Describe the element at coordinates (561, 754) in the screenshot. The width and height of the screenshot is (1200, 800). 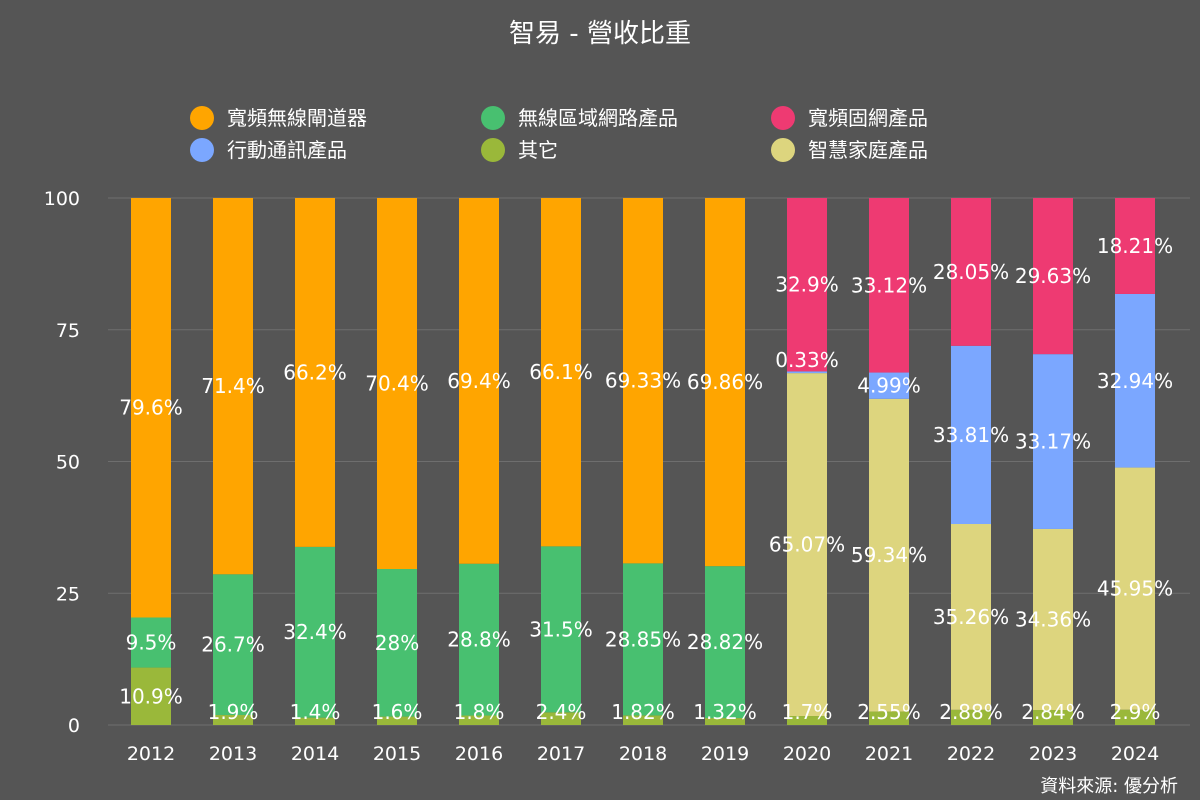
I see `x-tick-label: 2017` at that location.